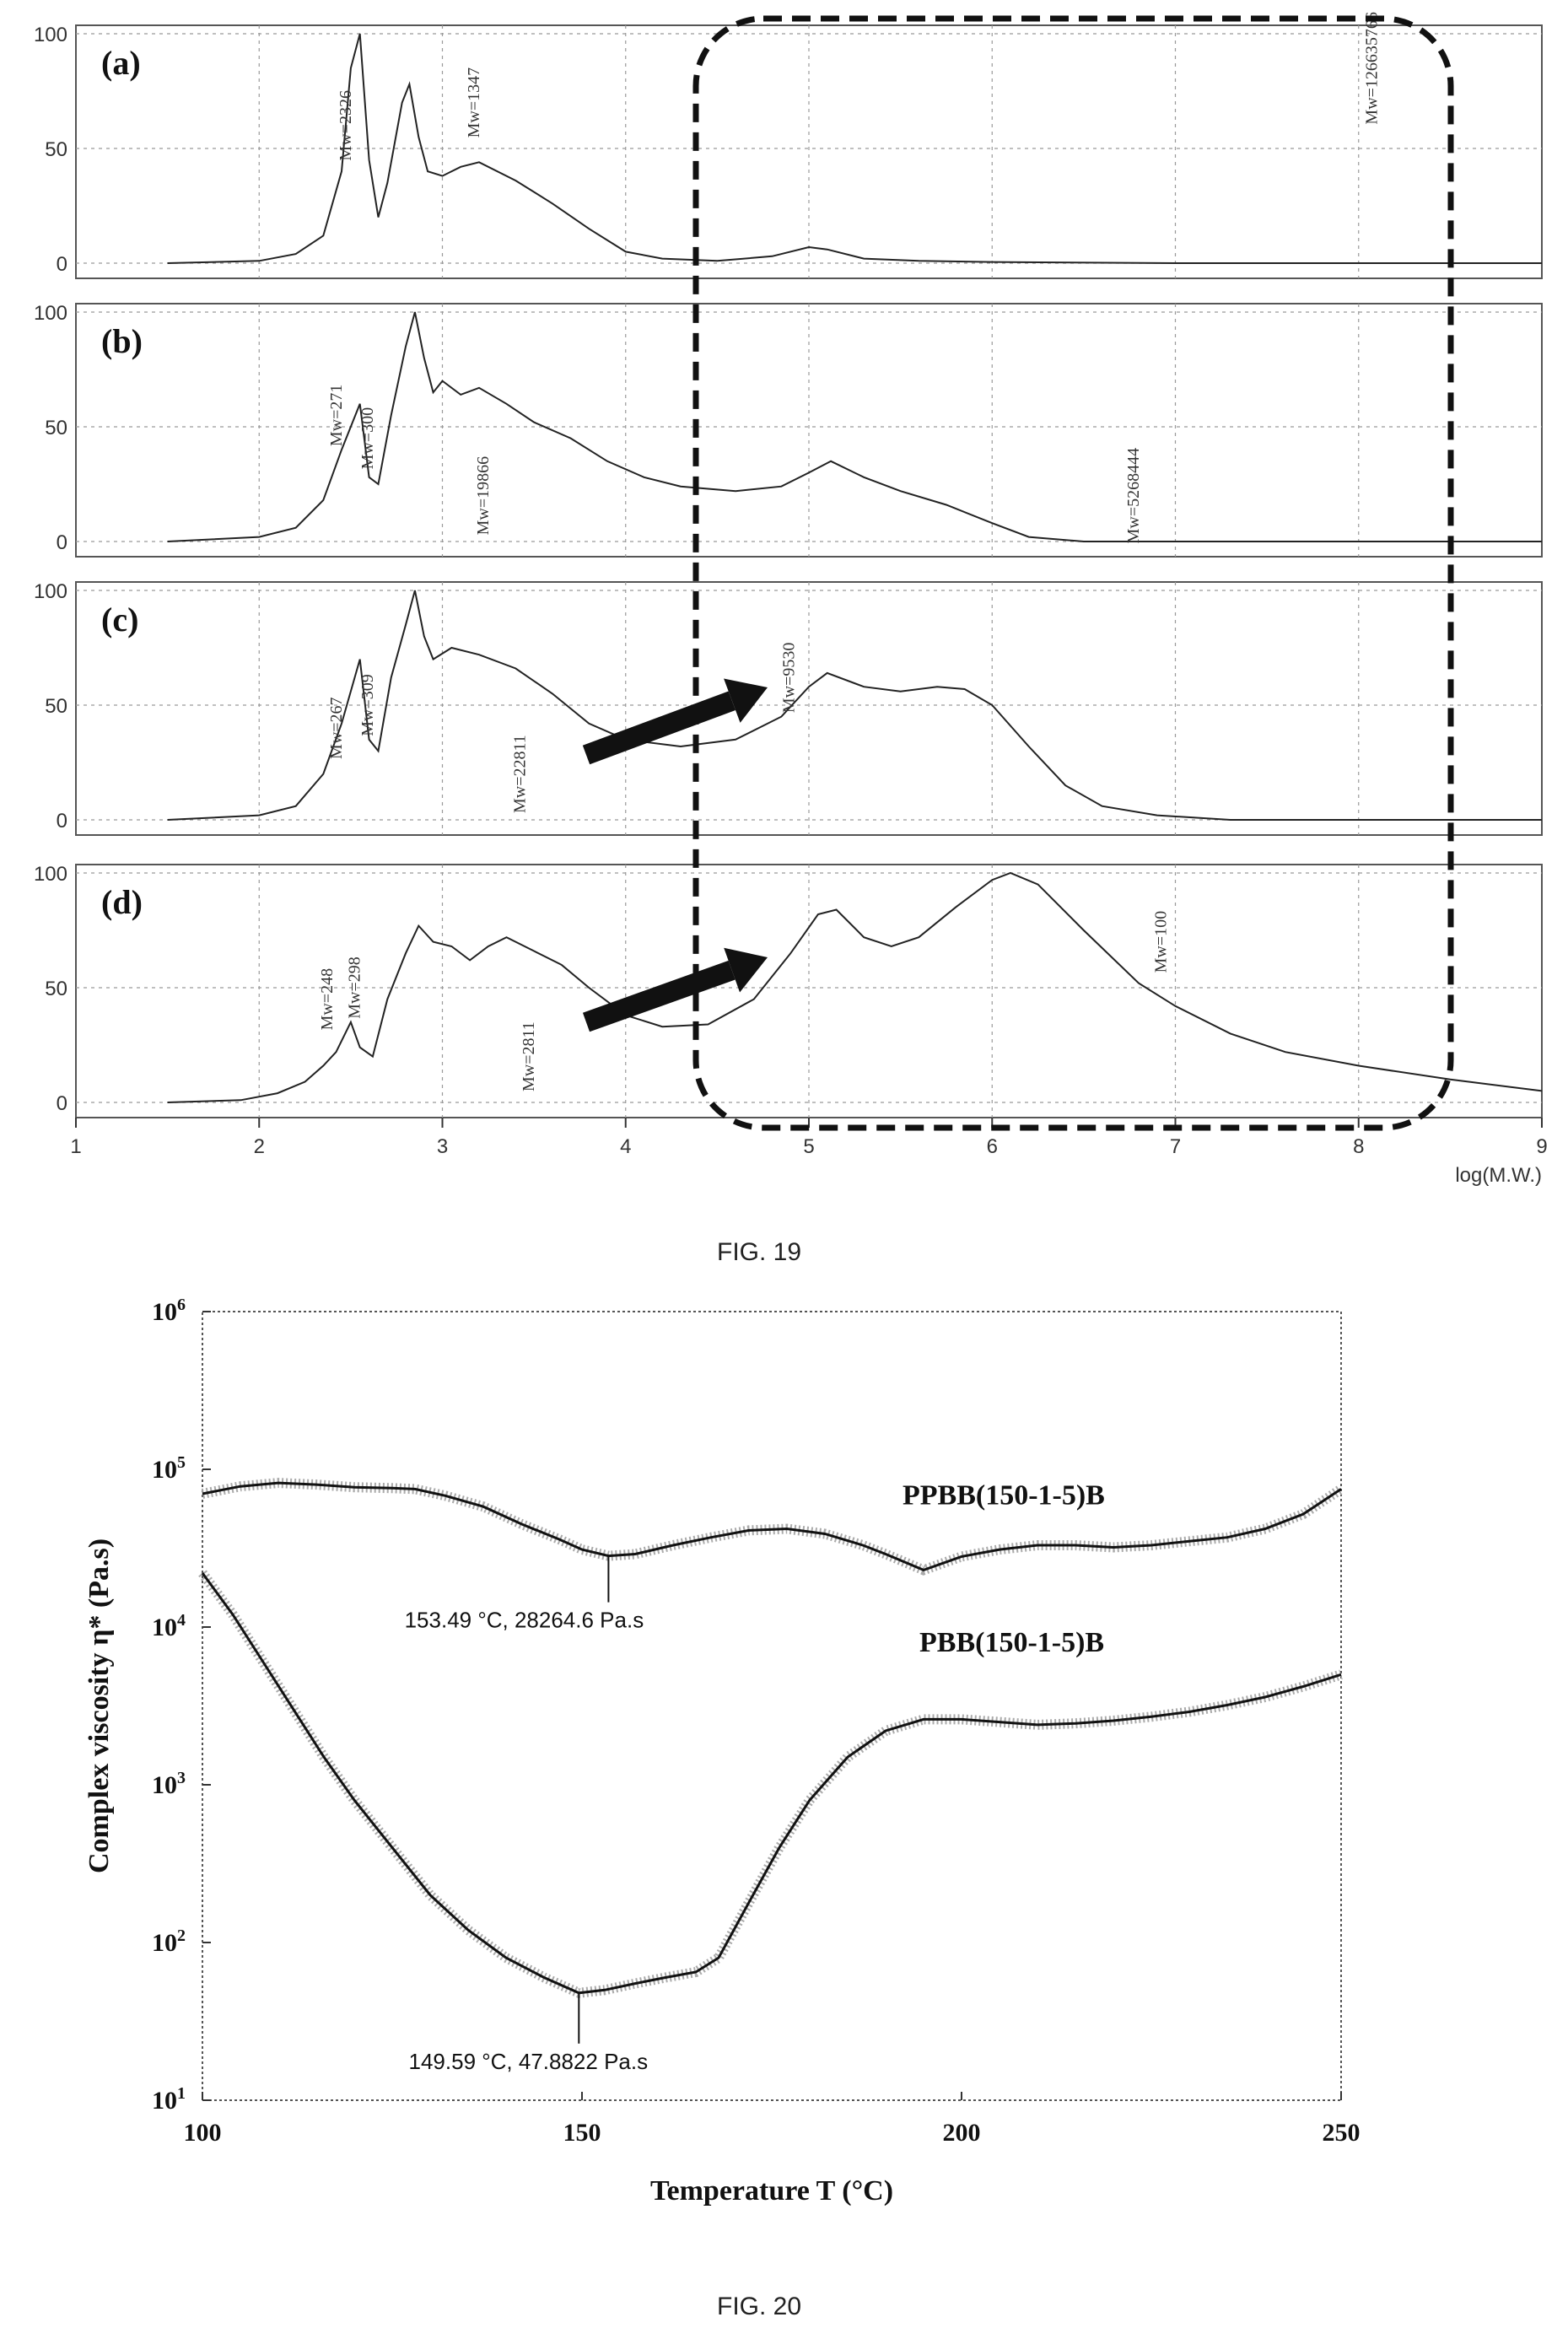 This screenshot has width=1568, height=2344. What do you see at coordinates (122, 902) in the screenshot?
I see `panel-label: (d)` at bounding box center [122, 902].